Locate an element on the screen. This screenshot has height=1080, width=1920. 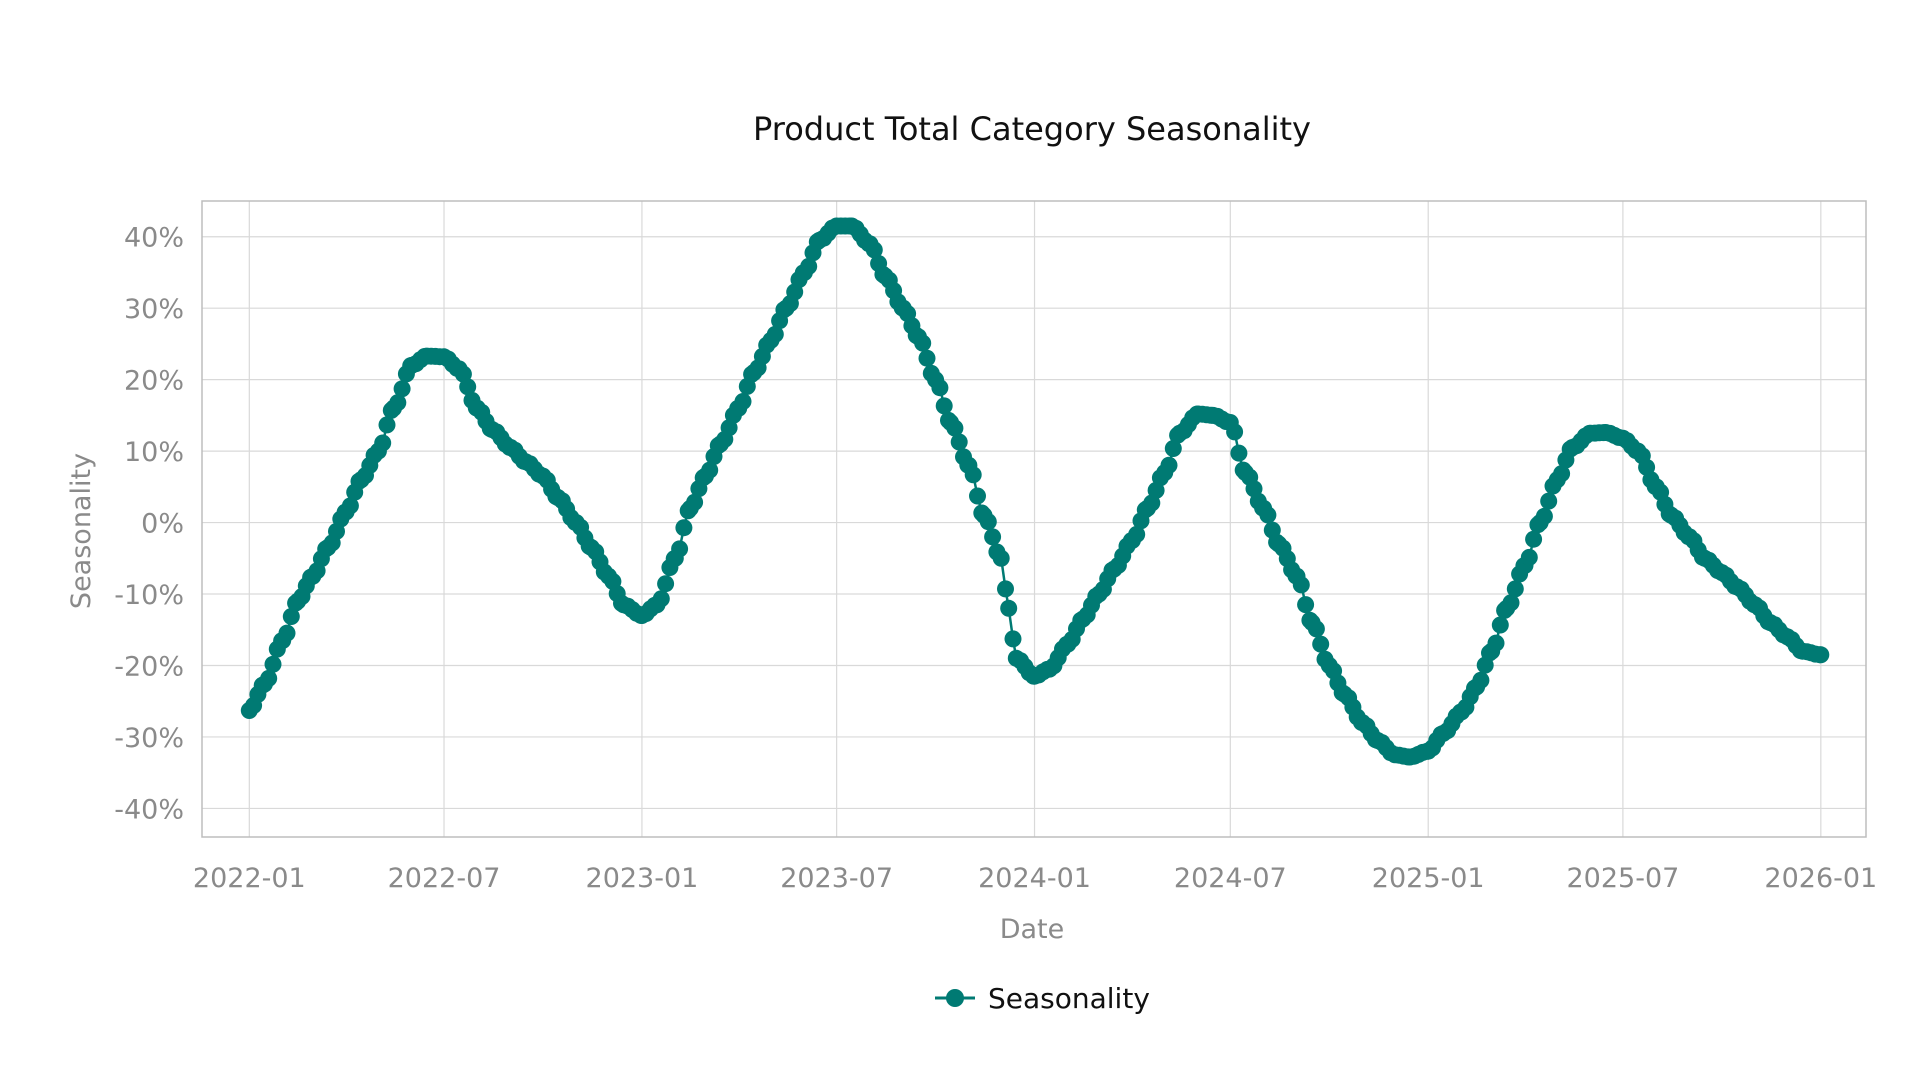
y-axis-ticks: 40% 30% 20% 10% 0% -10% -20% -30% -40% is located at coordinates (149, 524).